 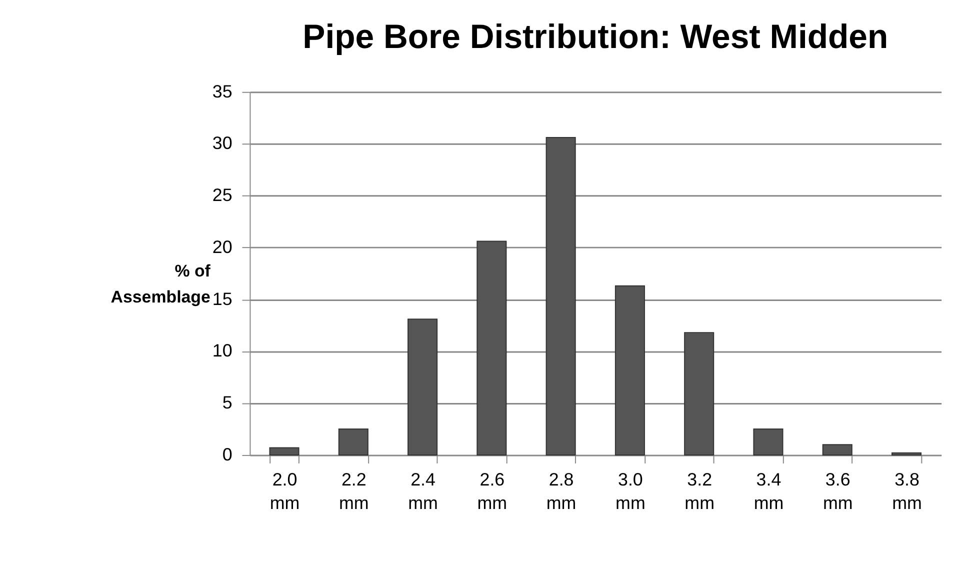 What do you see at coordinates (423, 491) in the screenshot?
I see `x-tick-label: 2.4 mm` at bounding box center [423, 491].